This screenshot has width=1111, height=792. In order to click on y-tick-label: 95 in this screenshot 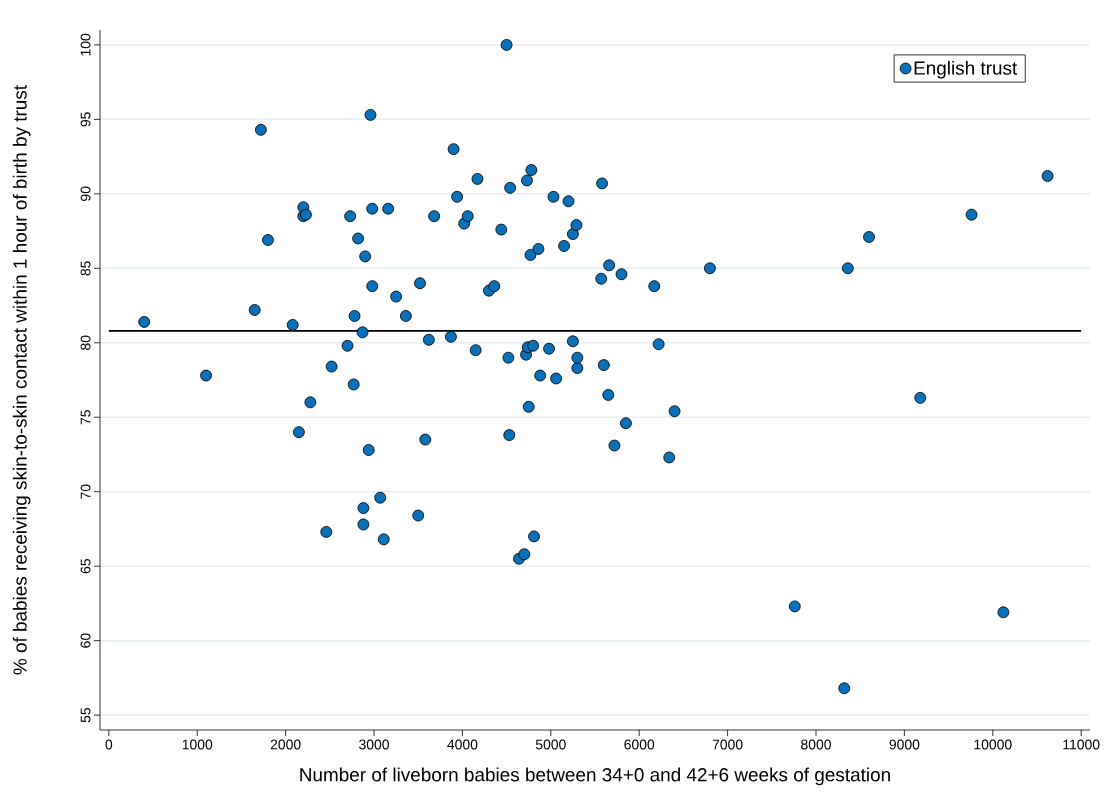, I will do `click(85, 119)`.